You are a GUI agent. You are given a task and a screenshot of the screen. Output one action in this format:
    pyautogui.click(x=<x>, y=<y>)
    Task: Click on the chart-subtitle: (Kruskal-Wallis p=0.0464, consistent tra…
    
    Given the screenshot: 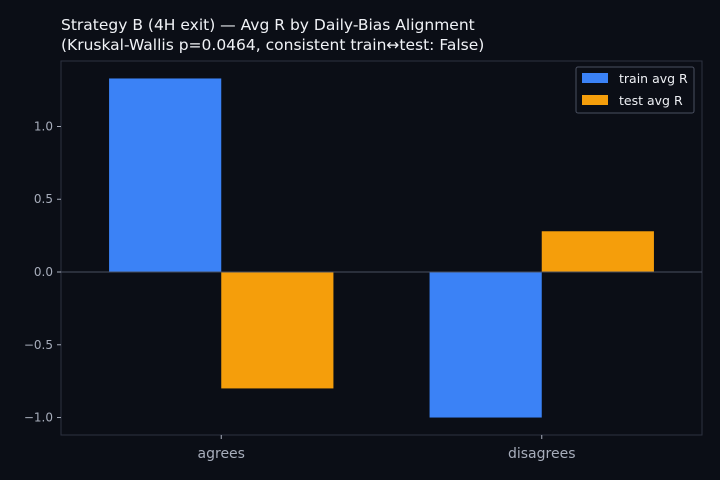 What is the action you would take?
    pyautogui.click(x=273, y=45)
    